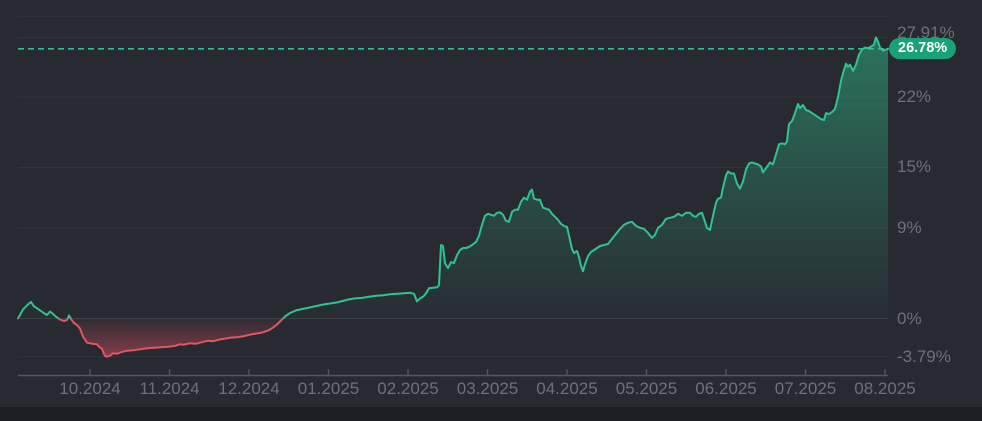 Image resolution: width=982 pixels, height=421 pixels. I want to click on y-axis-label: 9%, so click(909, 227).